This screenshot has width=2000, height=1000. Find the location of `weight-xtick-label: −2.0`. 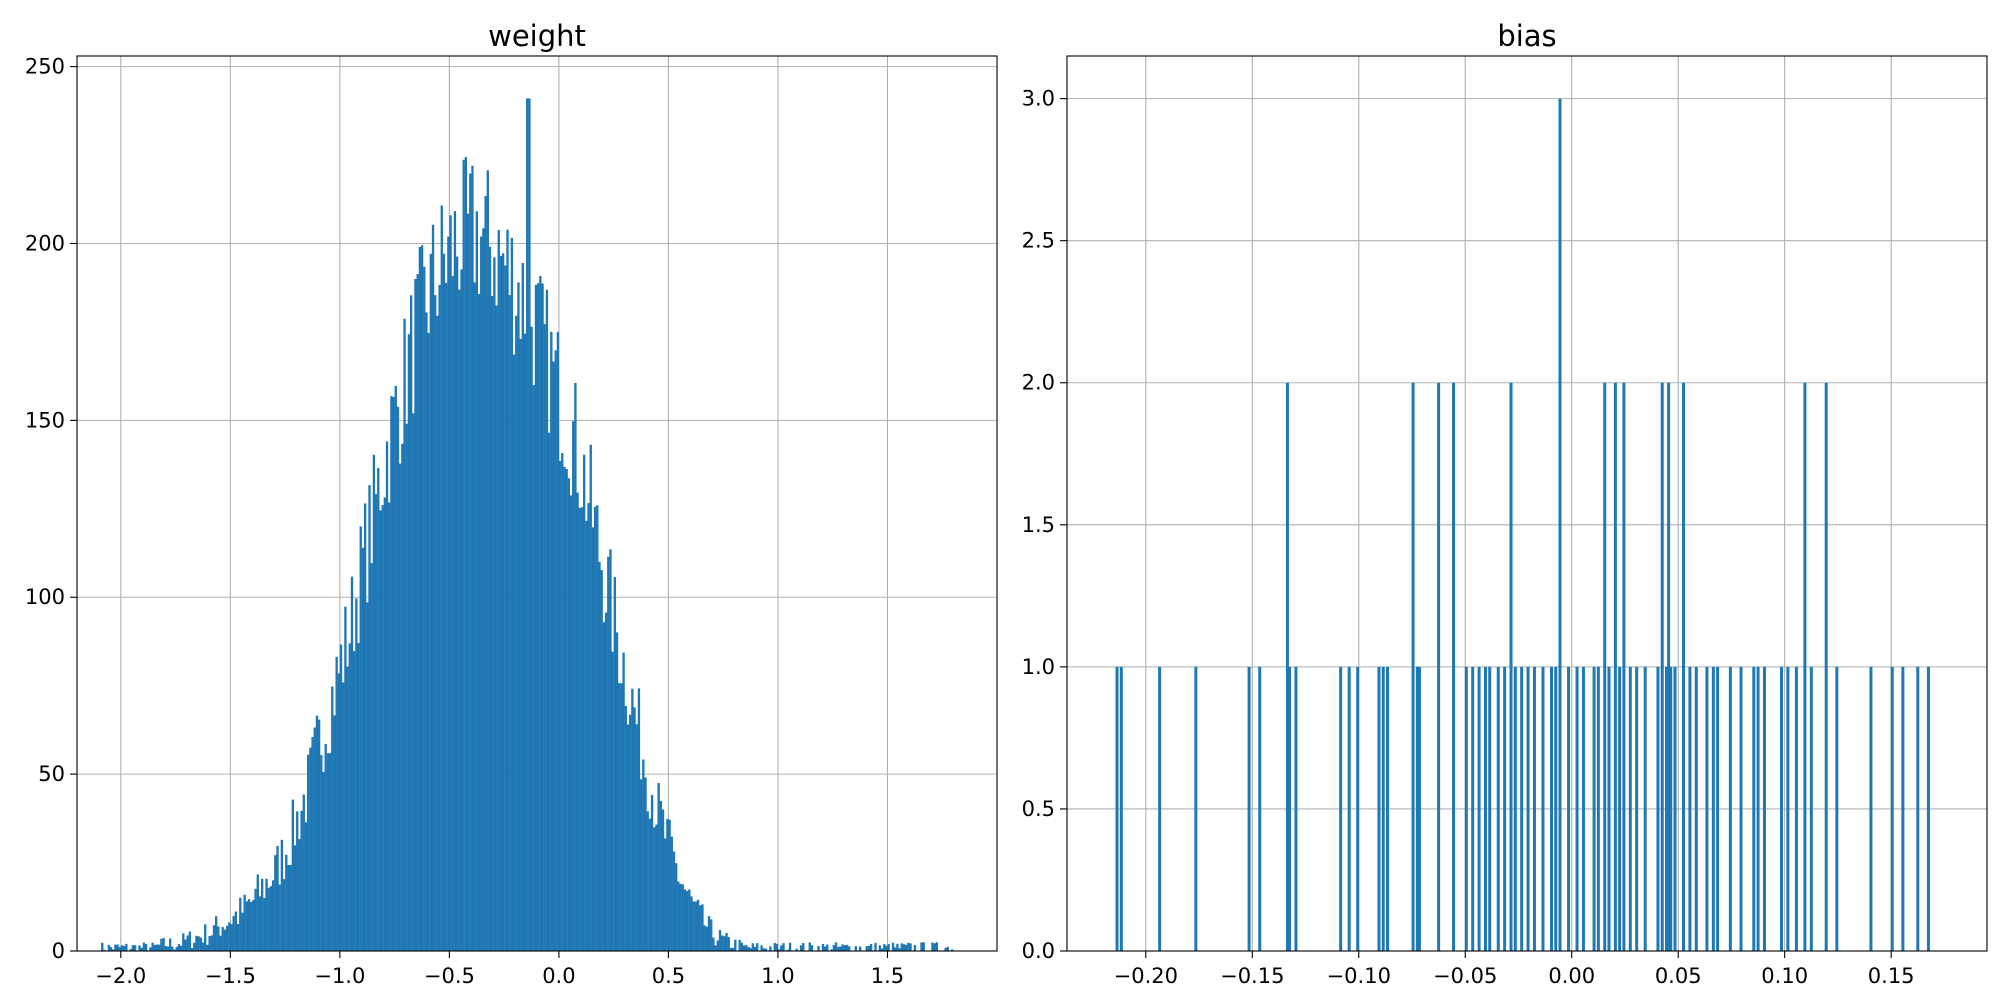

weight-xtick-label: −2.0 is located at coordinates (120, 976).